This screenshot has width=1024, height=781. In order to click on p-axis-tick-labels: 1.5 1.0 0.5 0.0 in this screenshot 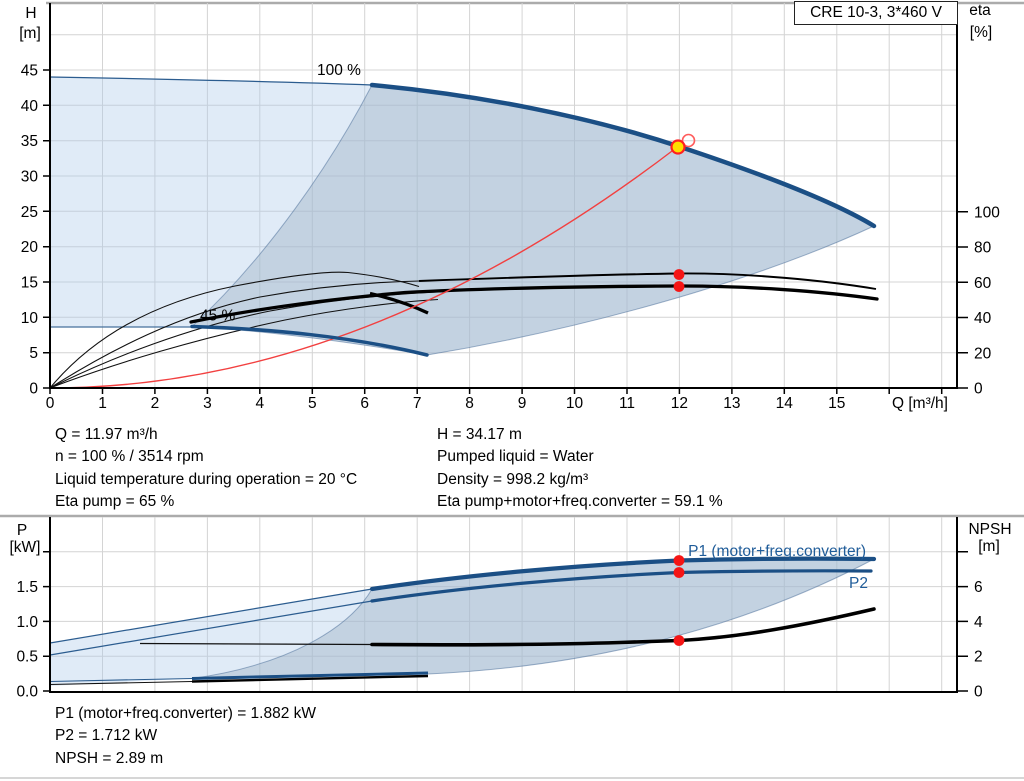, I will do `click(27, 639)`.